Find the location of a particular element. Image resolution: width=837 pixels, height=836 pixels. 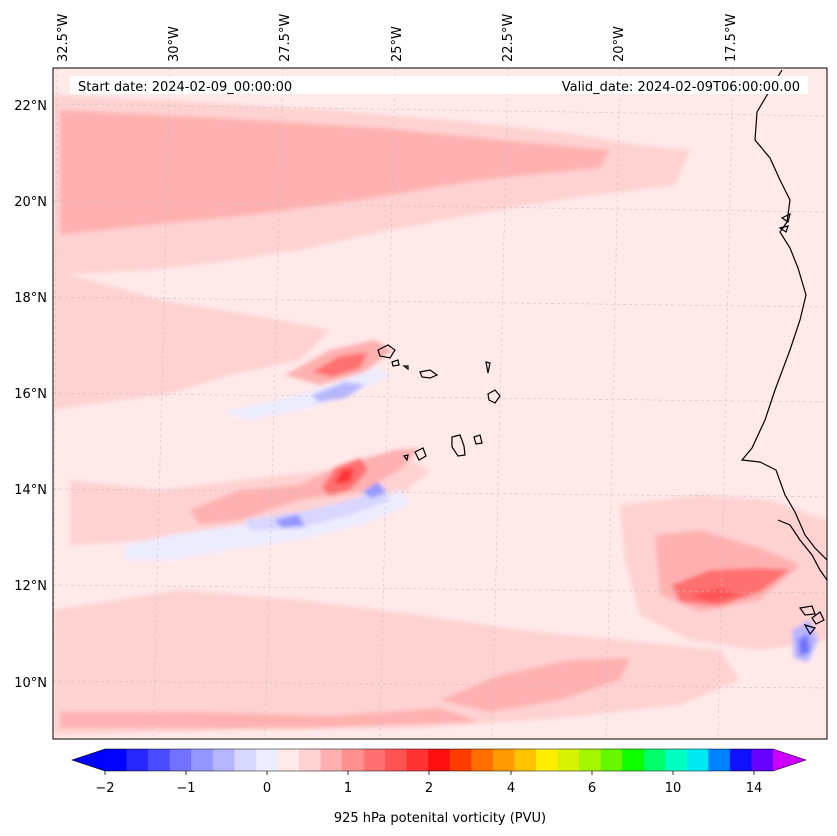

canary-islands is located at coordinates (784, 222).